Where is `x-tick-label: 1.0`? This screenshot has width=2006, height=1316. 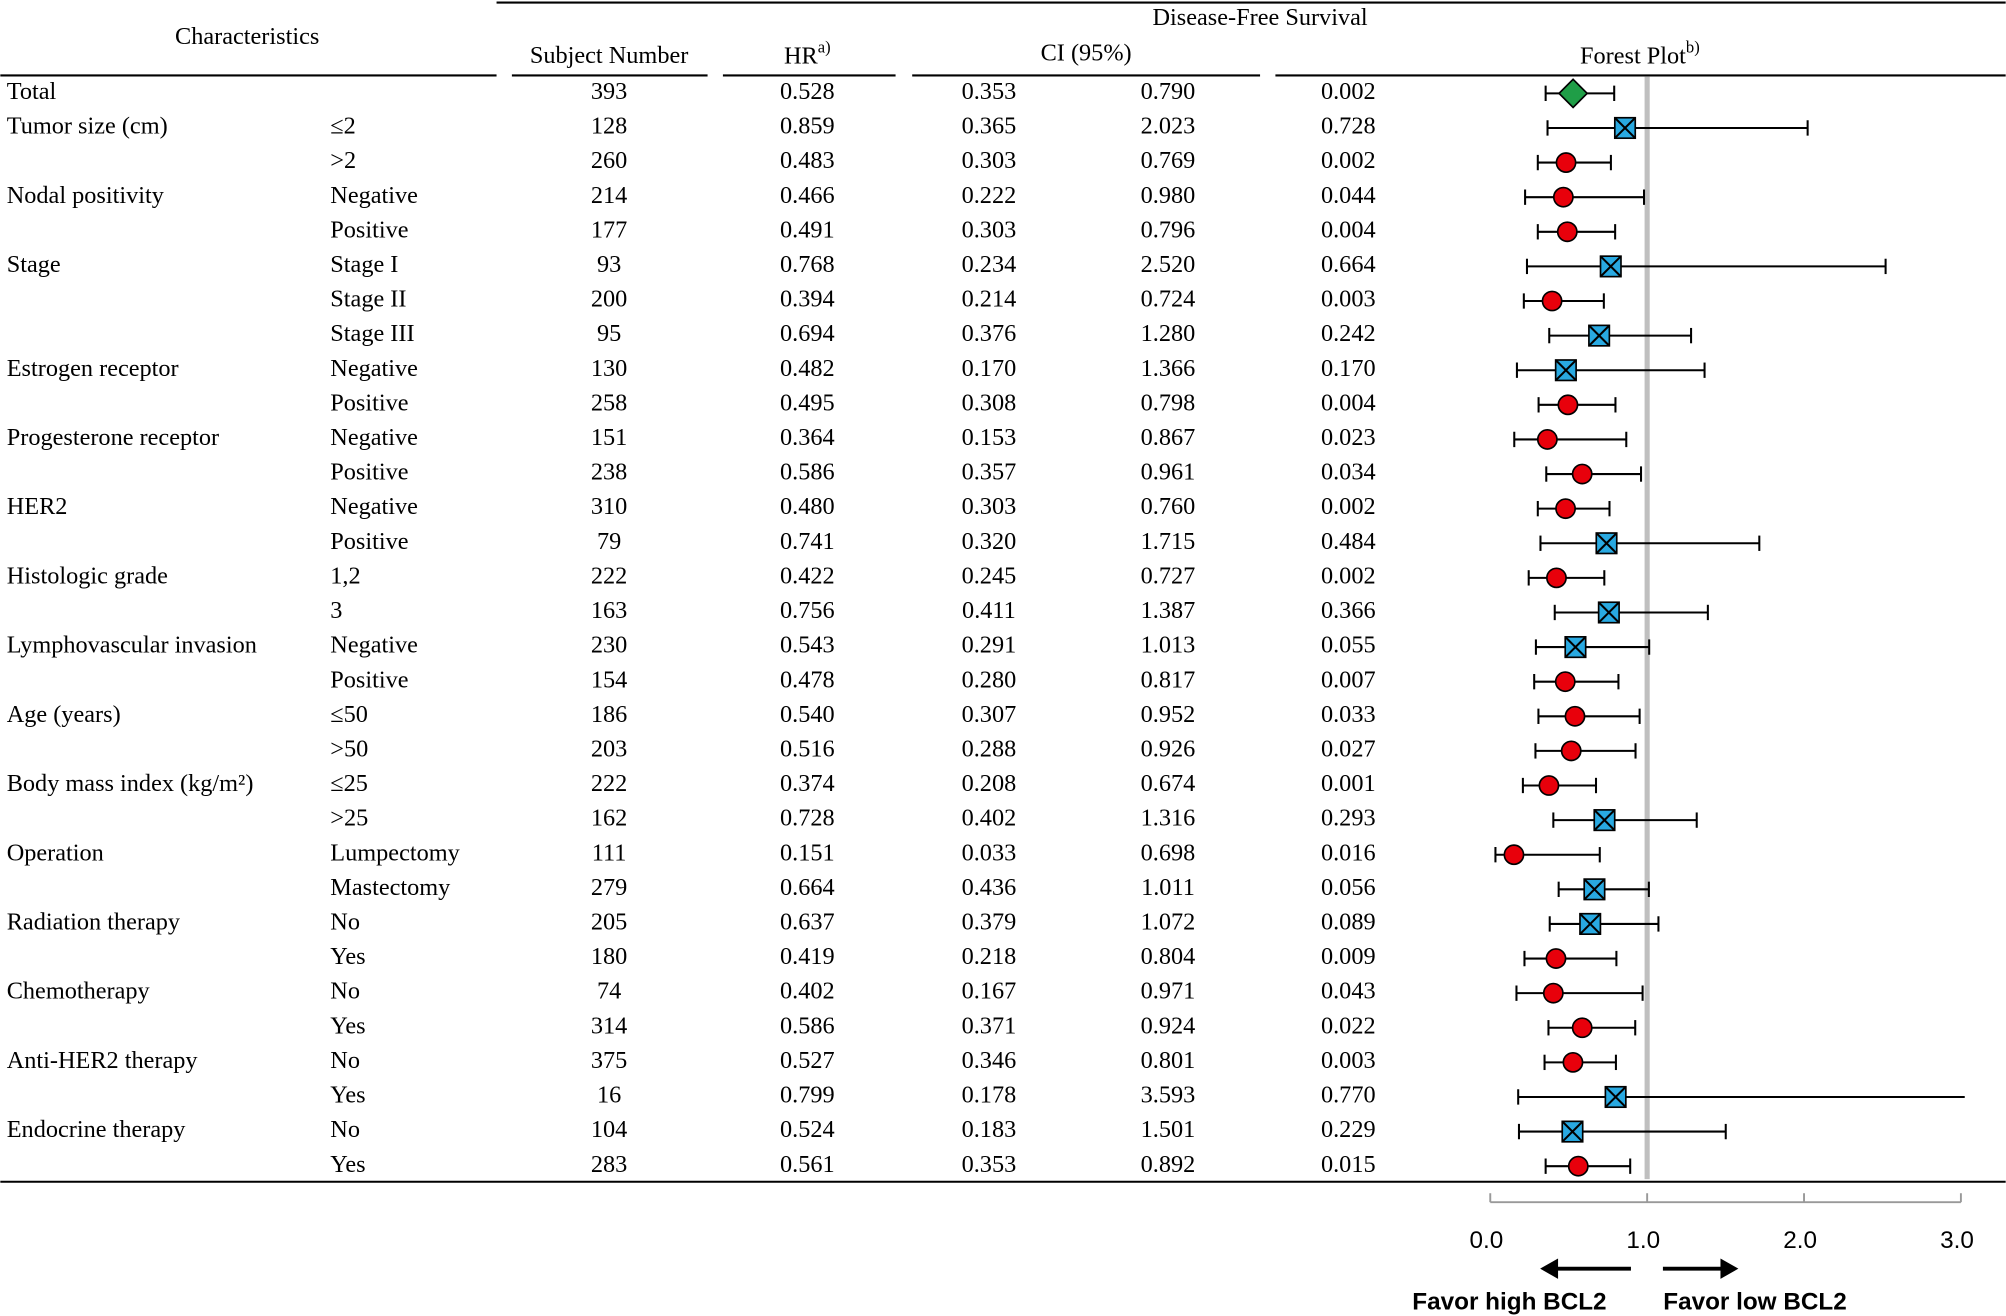 x-tick-label: 1.0 is located at coordinates (1643, 1240).